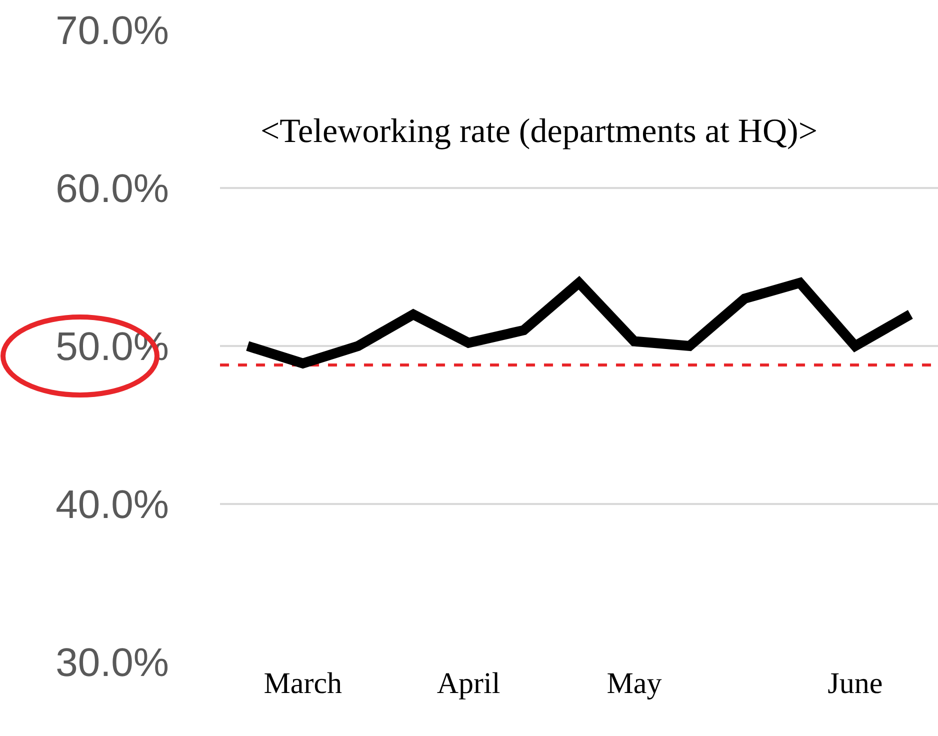  I want to click on text: <Teleworking rate (departments at HQ)>, so click(539, 132).